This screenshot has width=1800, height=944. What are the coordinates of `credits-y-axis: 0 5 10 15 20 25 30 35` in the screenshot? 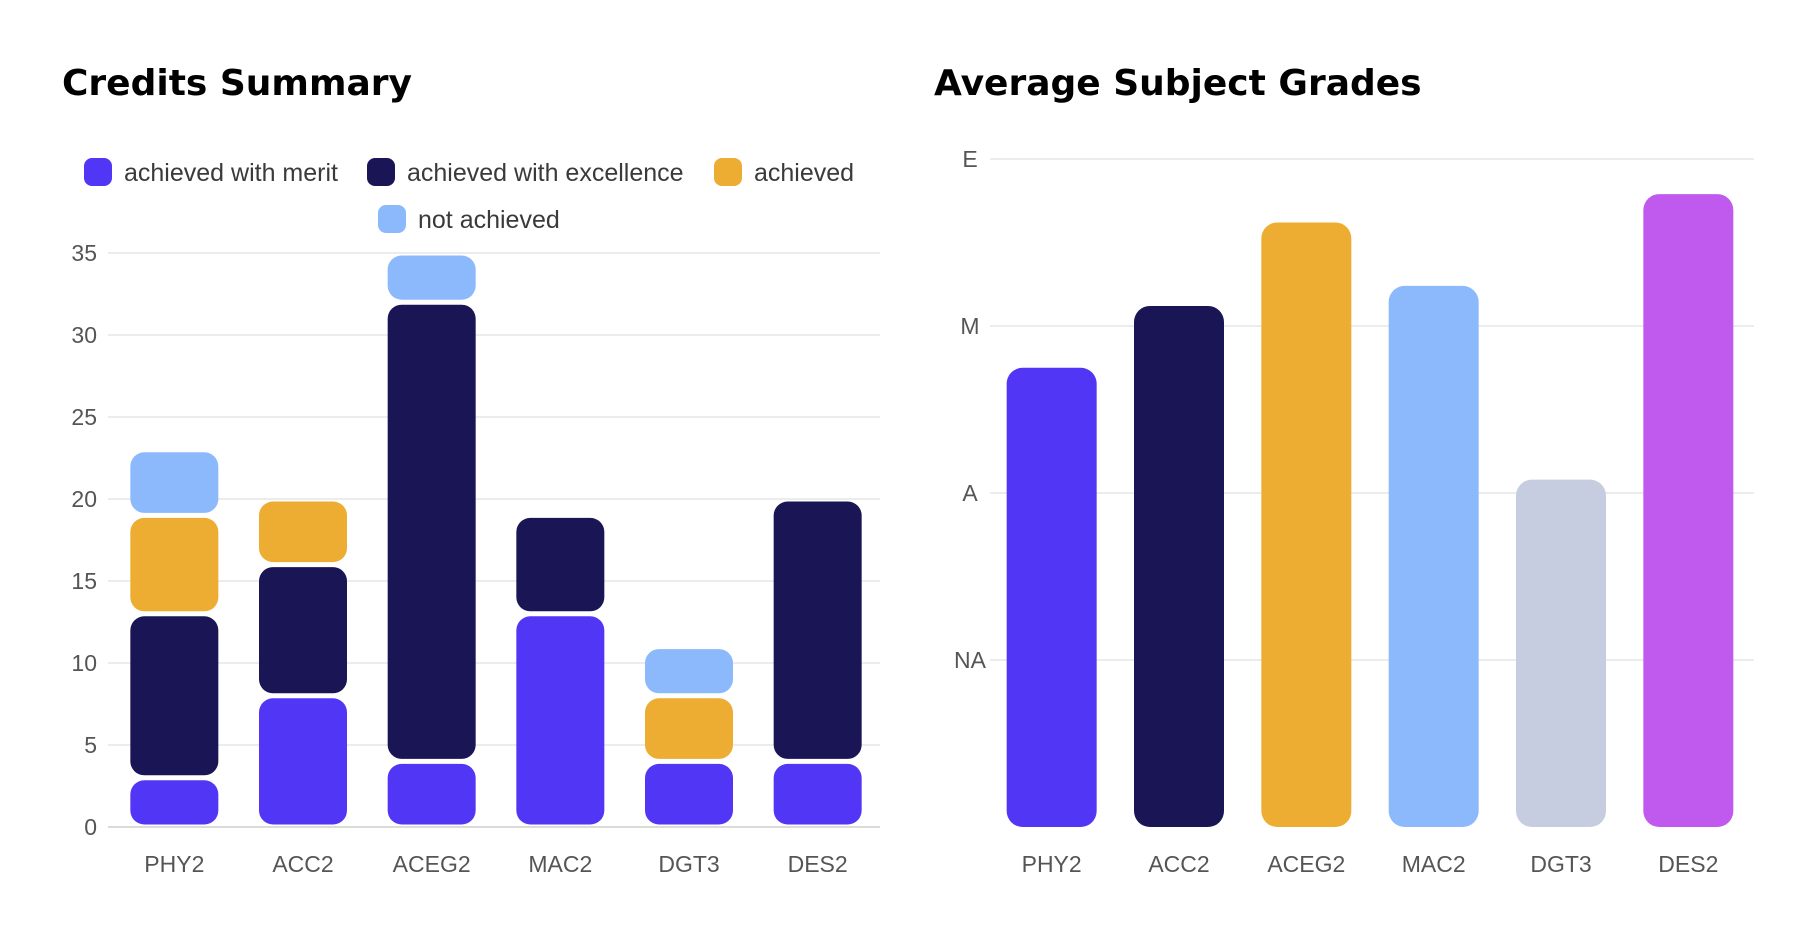 It's located at (84, 540).